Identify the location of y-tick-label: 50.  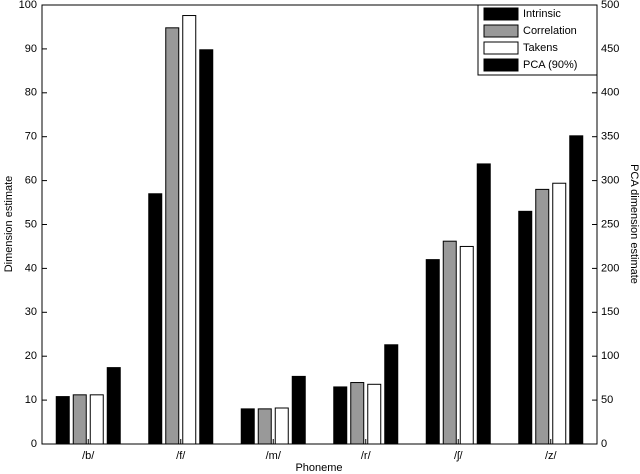
(31, 224).